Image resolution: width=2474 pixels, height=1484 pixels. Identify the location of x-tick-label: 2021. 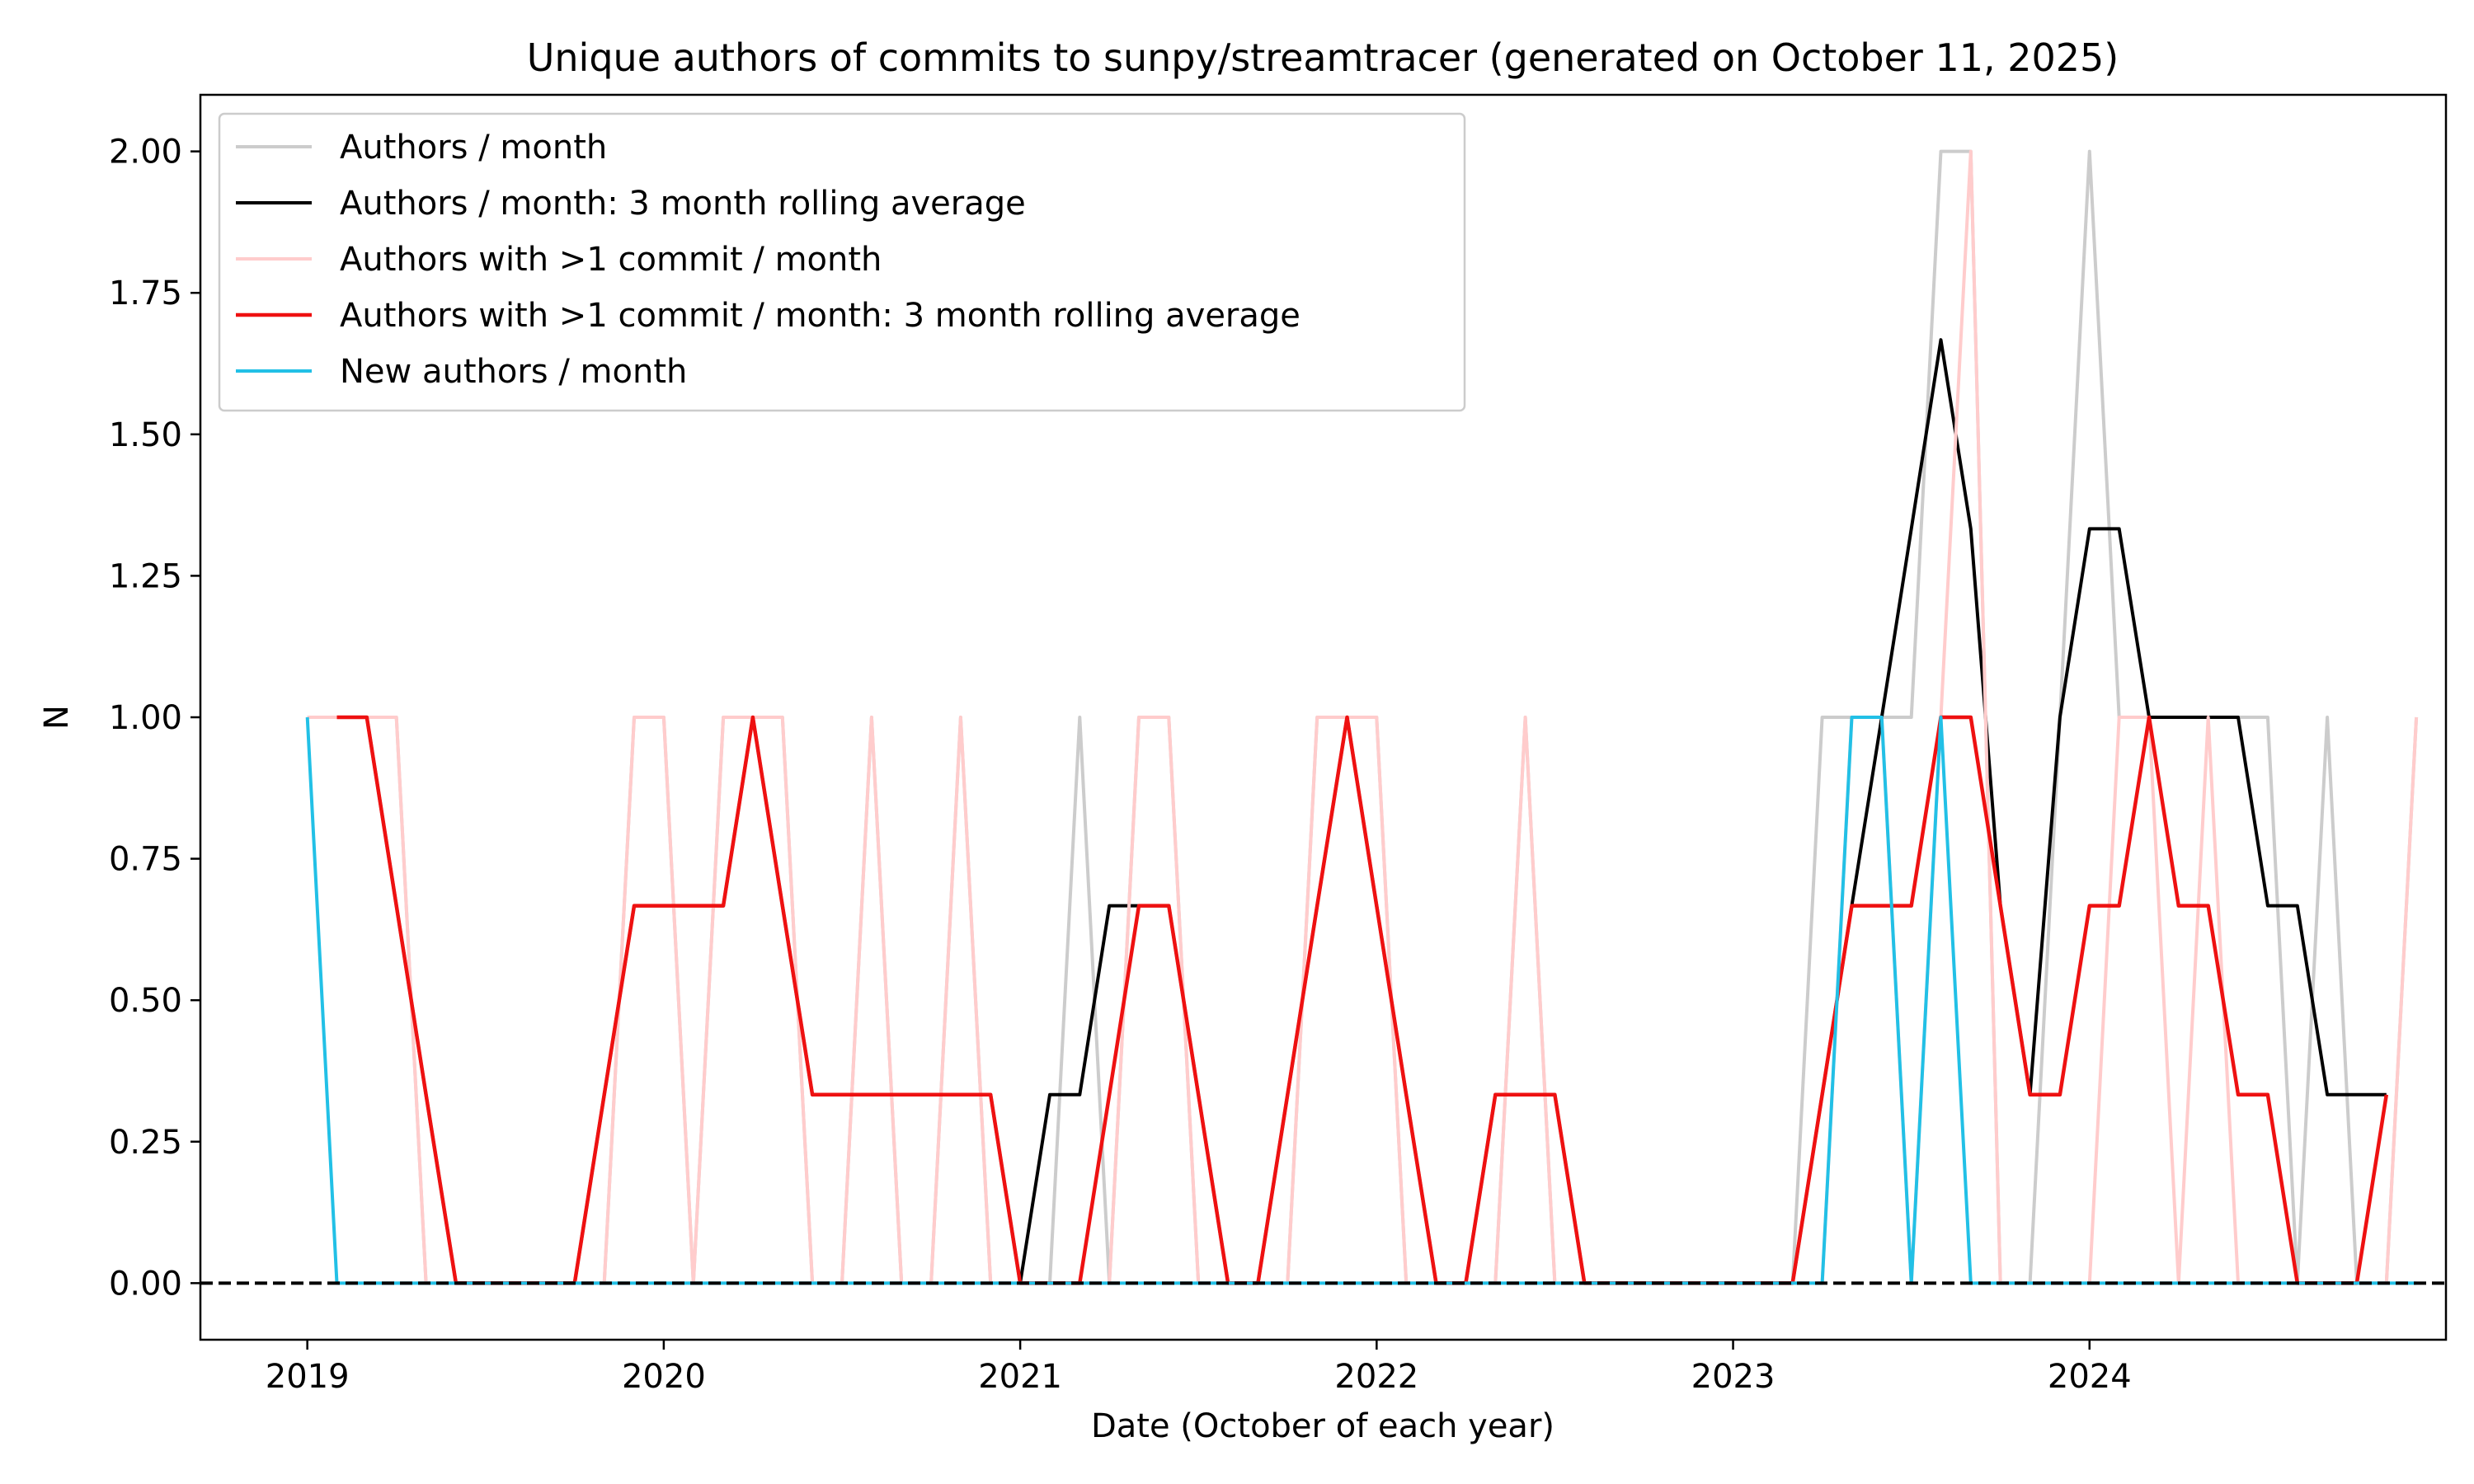
(1020, 1377).